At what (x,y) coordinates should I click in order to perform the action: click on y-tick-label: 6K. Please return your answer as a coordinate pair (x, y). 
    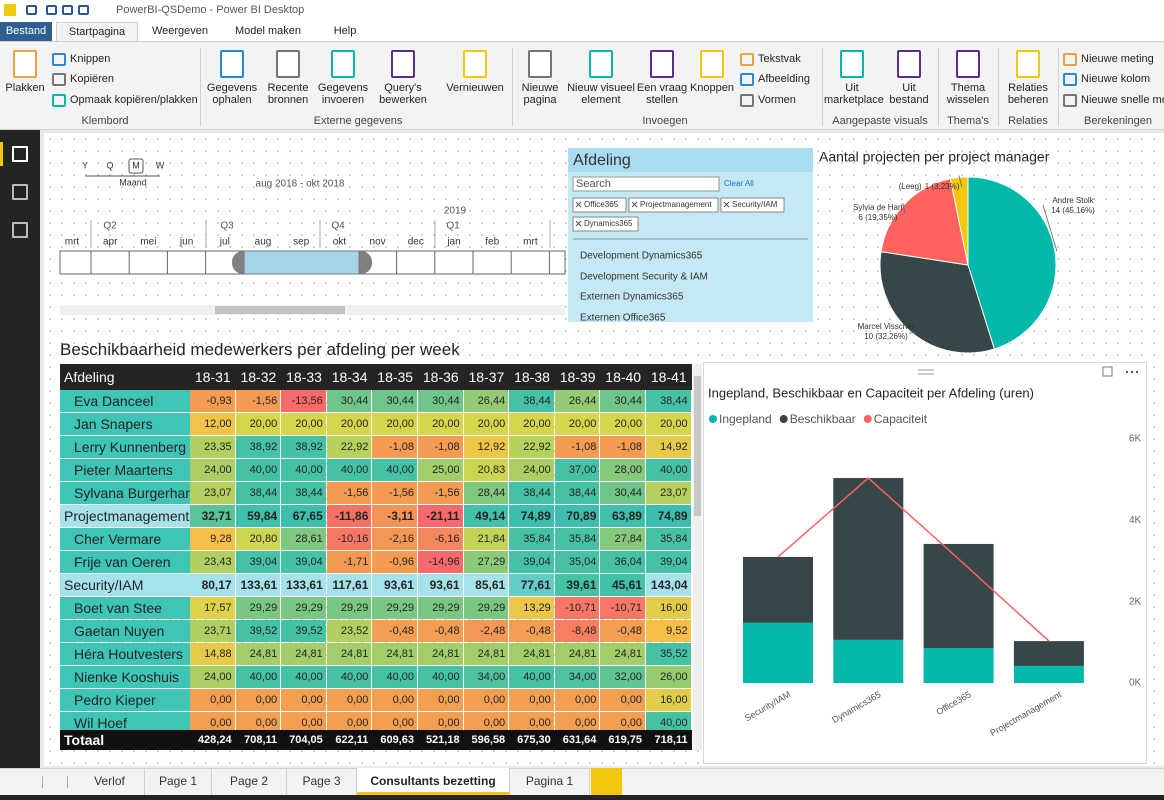
    Looking at the image, I should click on (1135, 439).